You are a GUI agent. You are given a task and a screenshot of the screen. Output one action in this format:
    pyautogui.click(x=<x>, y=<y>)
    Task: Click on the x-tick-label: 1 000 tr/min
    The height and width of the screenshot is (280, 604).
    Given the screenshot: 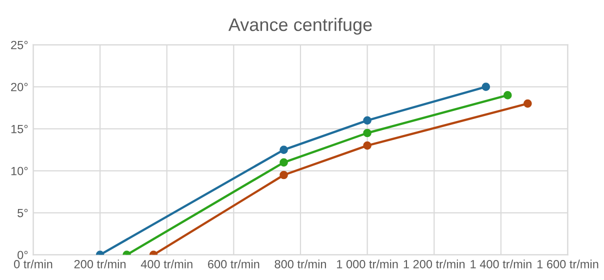 What is the action you would take?
    pyautogui.click(x=367, y=264)
    